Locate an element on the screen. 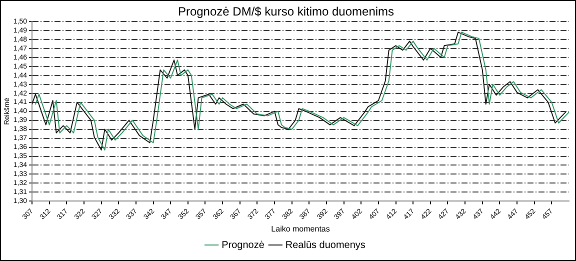 The height and width of the screenshot is (261, 576). legend-label: Realūs duomenys is located at coordinates (325, 245).